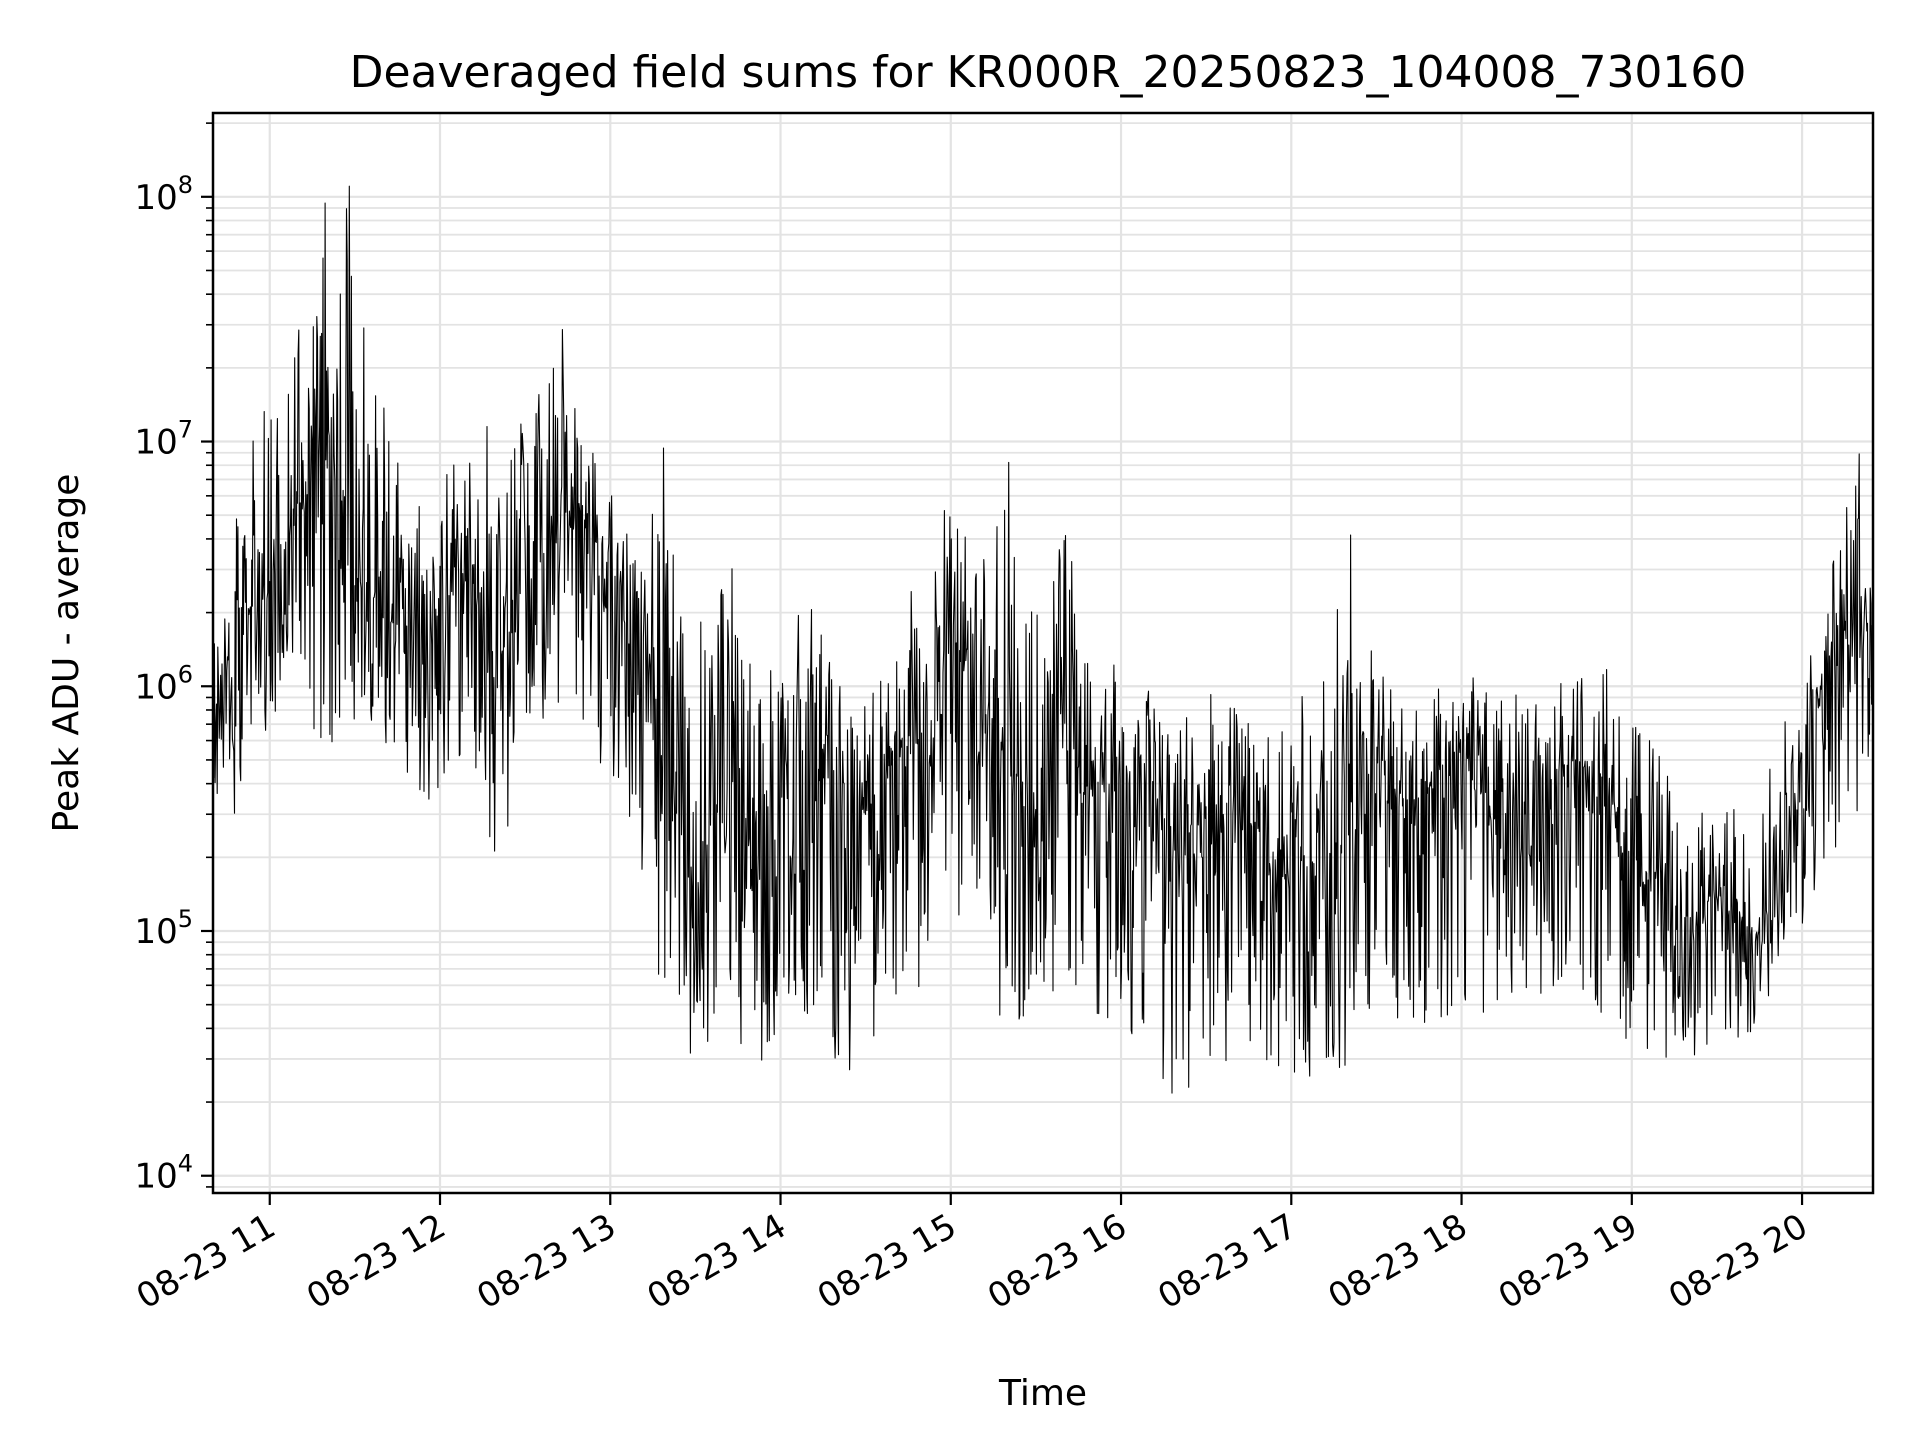  Describe the element at coordinates (1227, 1261) in the screenshot. I see `x-tick-label: 08-23 17` at that location.